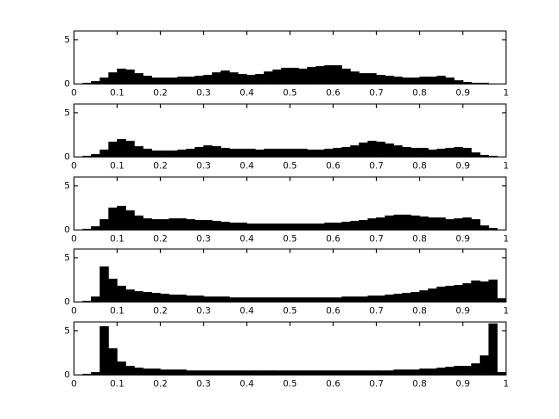  What do you see at coordinates (74, 240) in the screenshot?
I see `x-tick-label: 0` at bounding box center [74, 240].